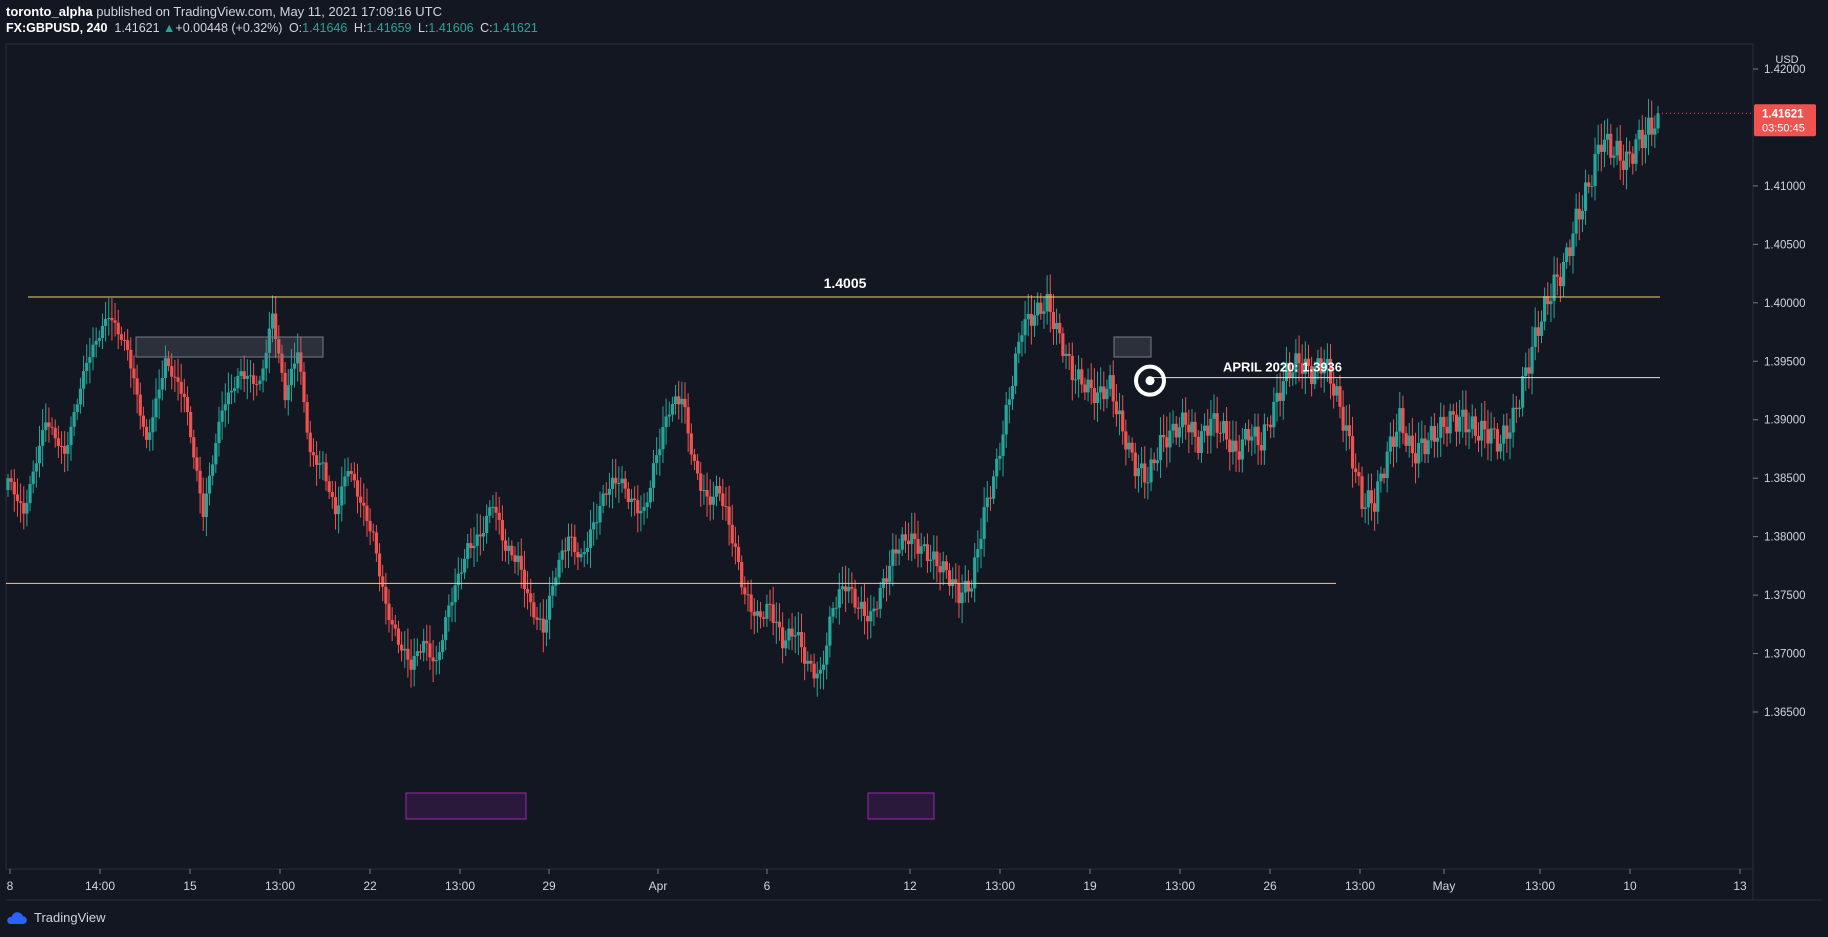  What do you see at coordinates (515, 28) in the screenshot?
I see `c-value: 1.41621` at bounding box center [515, 28].